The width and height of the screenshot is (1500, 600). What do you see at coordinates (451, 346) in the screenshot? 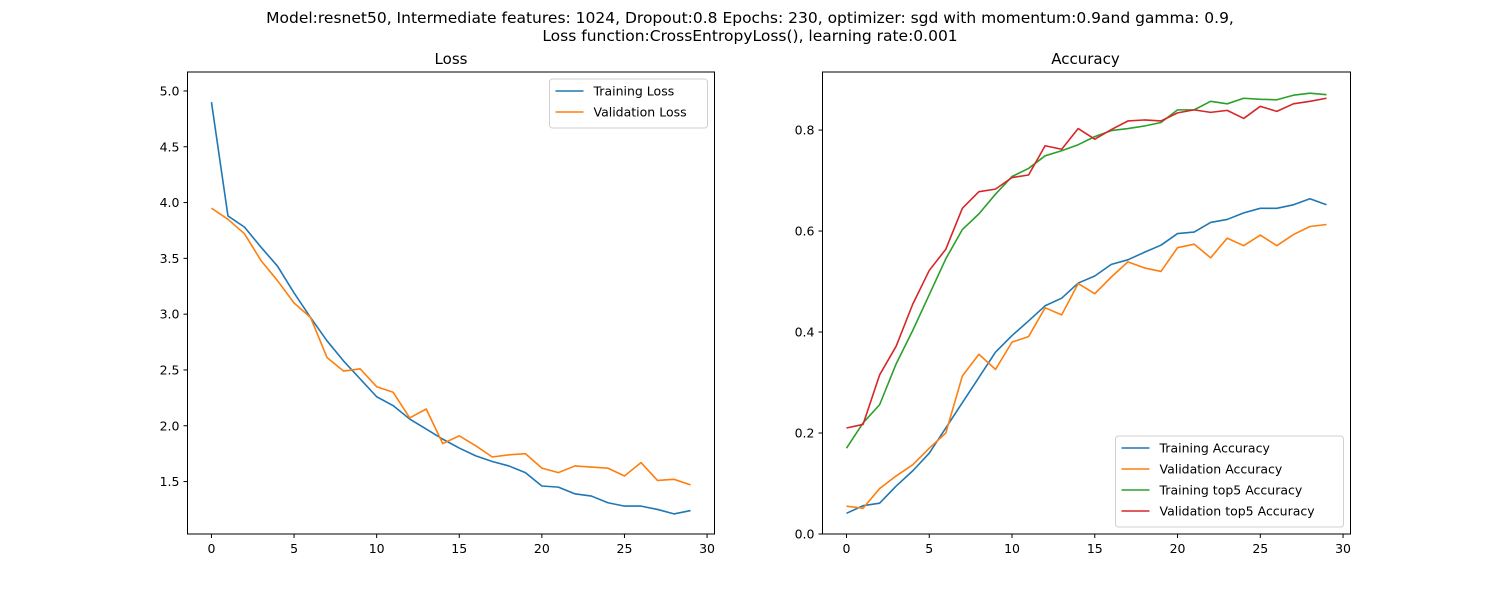
I see `loss-series-validation-loss-line` at bounding box center [451, 346].